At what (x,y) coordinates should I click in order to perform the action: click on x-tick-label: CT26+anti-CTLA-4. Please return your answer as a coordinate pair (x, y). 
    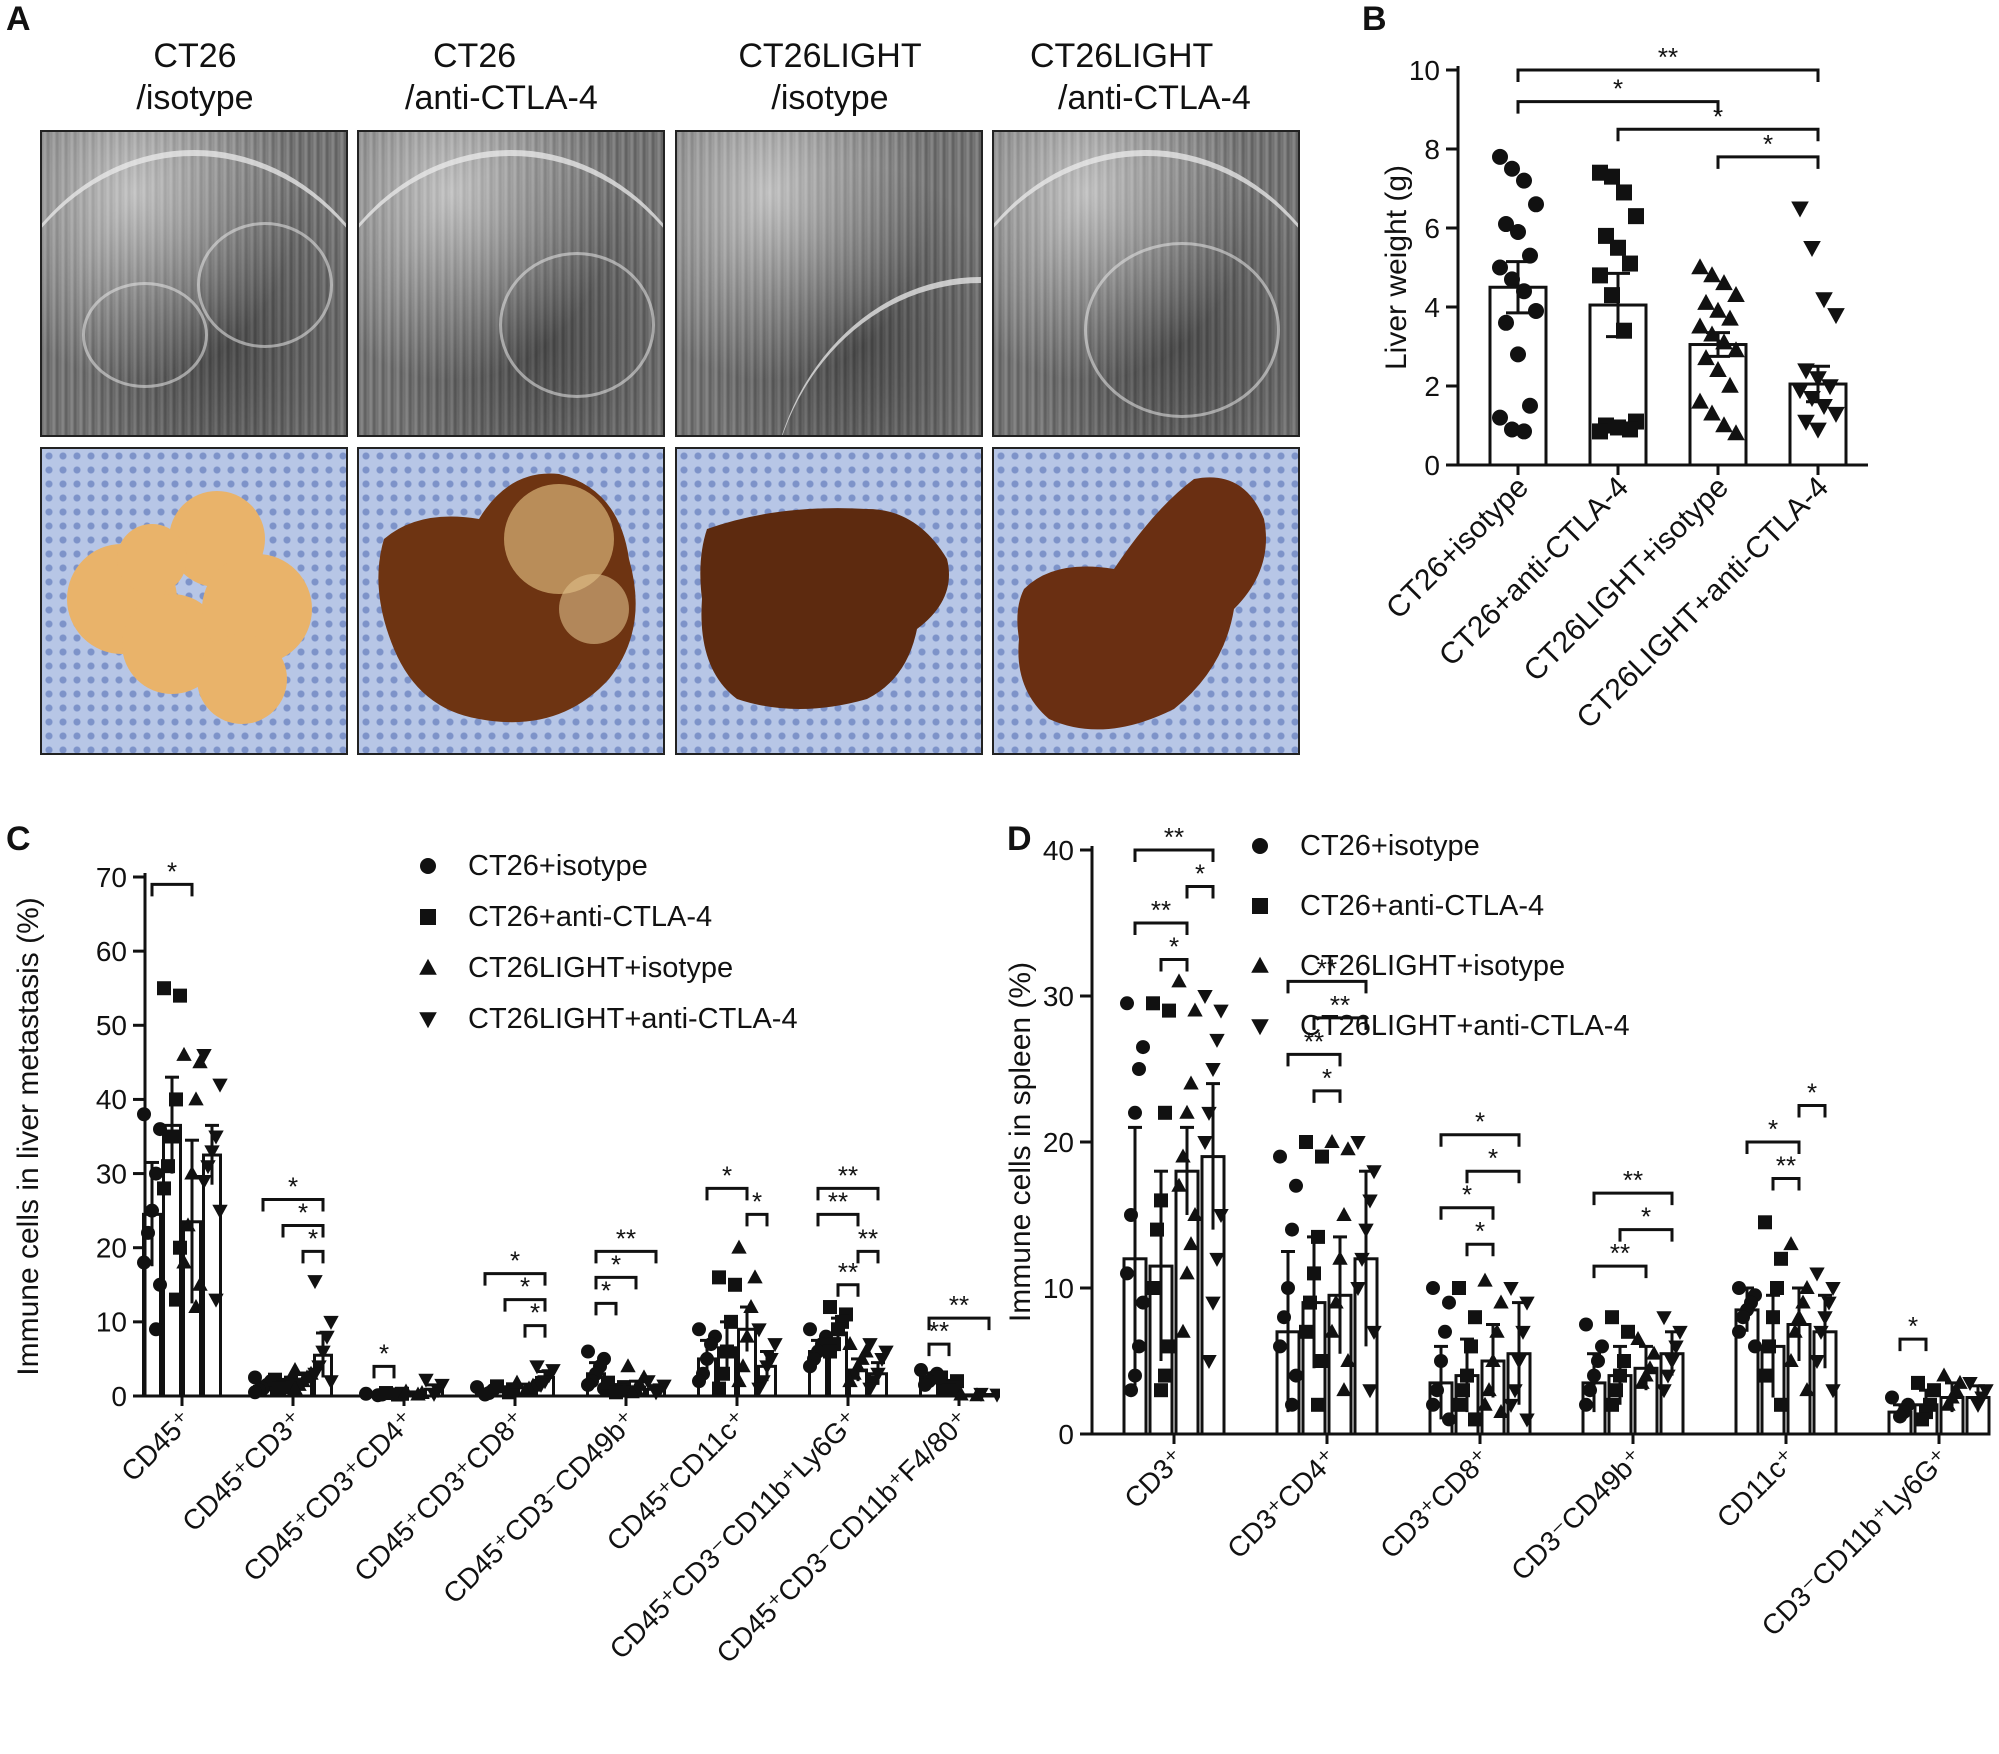
    Looking at the image, I should click on (1534, 572).